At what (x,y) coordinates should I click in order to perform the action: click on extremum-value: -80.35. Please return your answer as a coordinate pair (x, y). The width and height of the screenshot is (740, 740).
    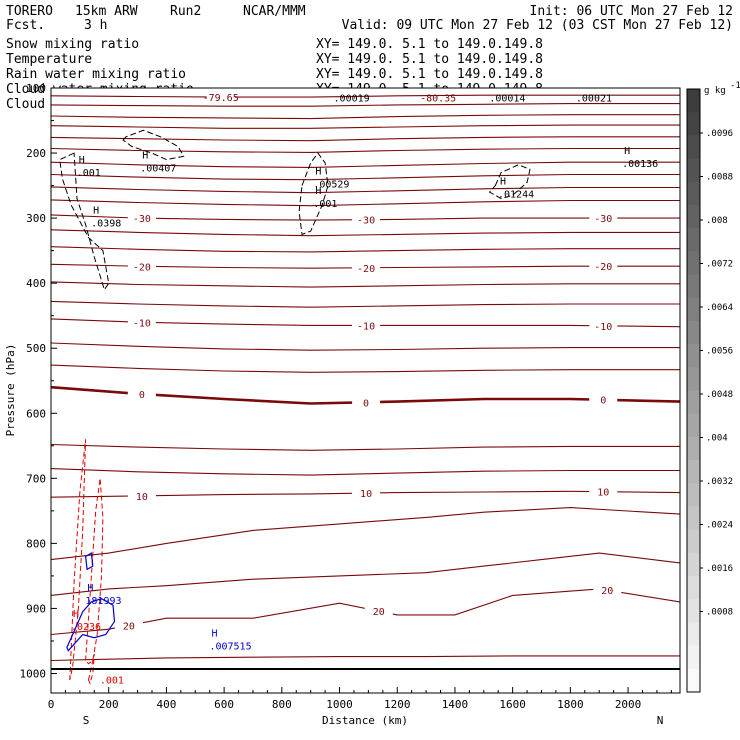
    Looking at the image, I should click on (438, 99).